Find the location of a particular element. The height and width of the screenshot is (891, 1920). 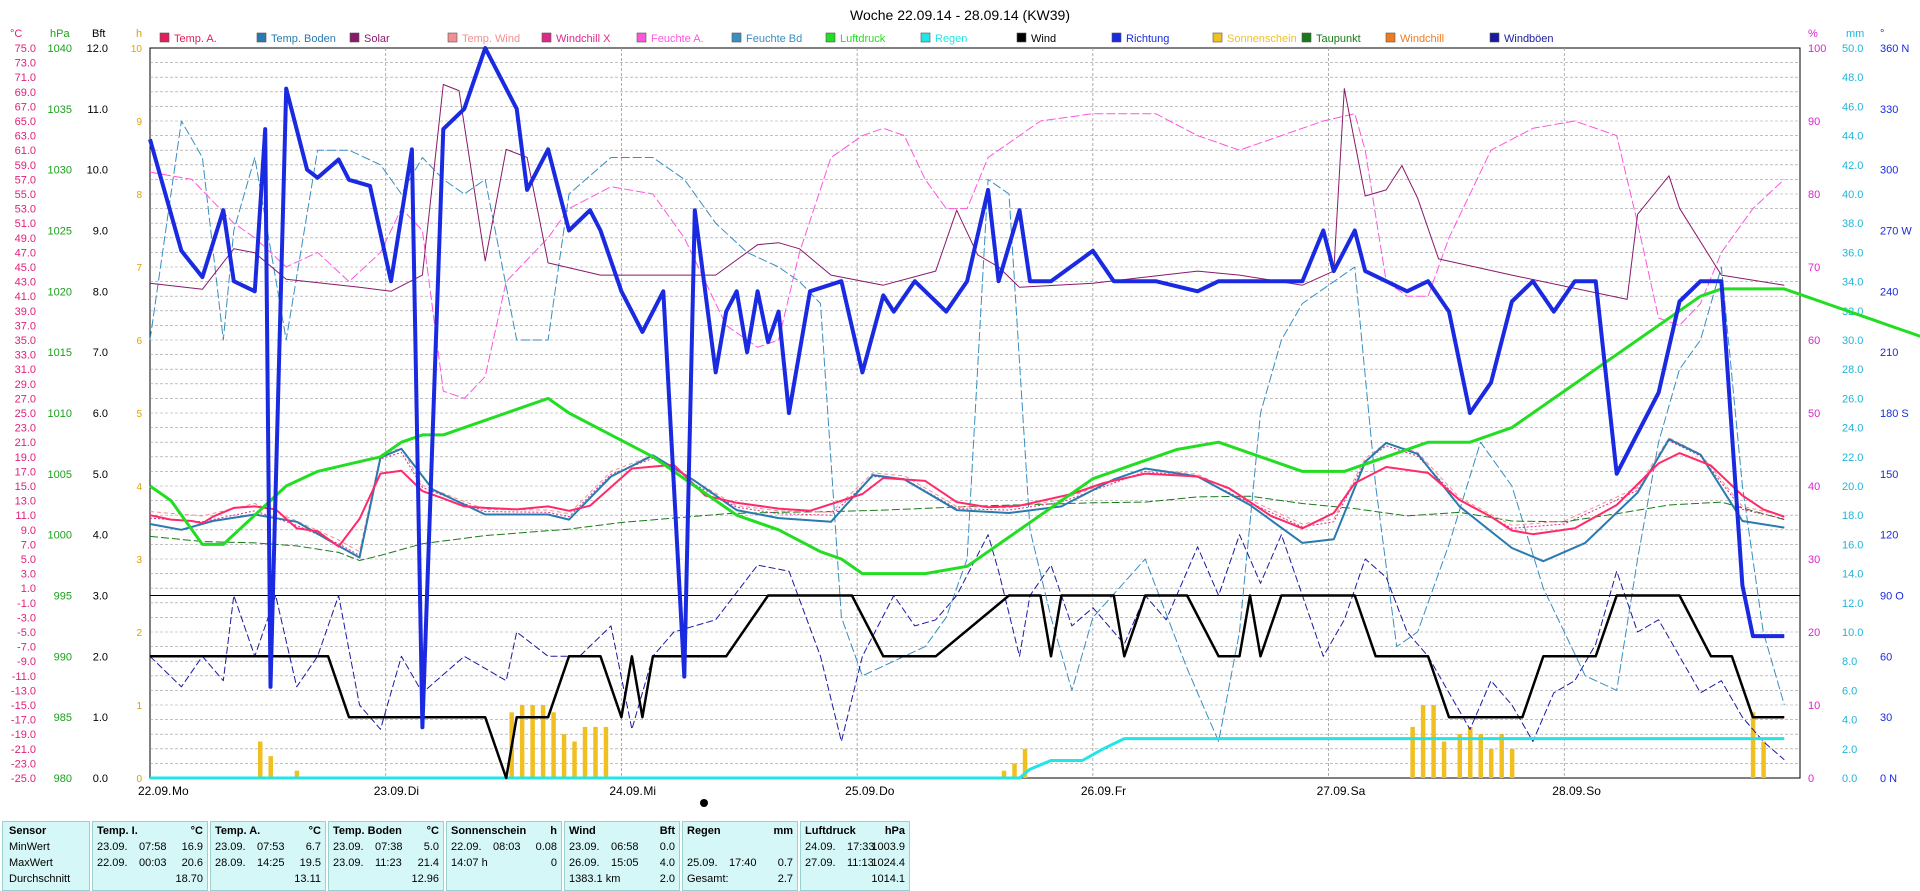

axis-tick-bft: 7.0 is located at coordinates (100, 353).